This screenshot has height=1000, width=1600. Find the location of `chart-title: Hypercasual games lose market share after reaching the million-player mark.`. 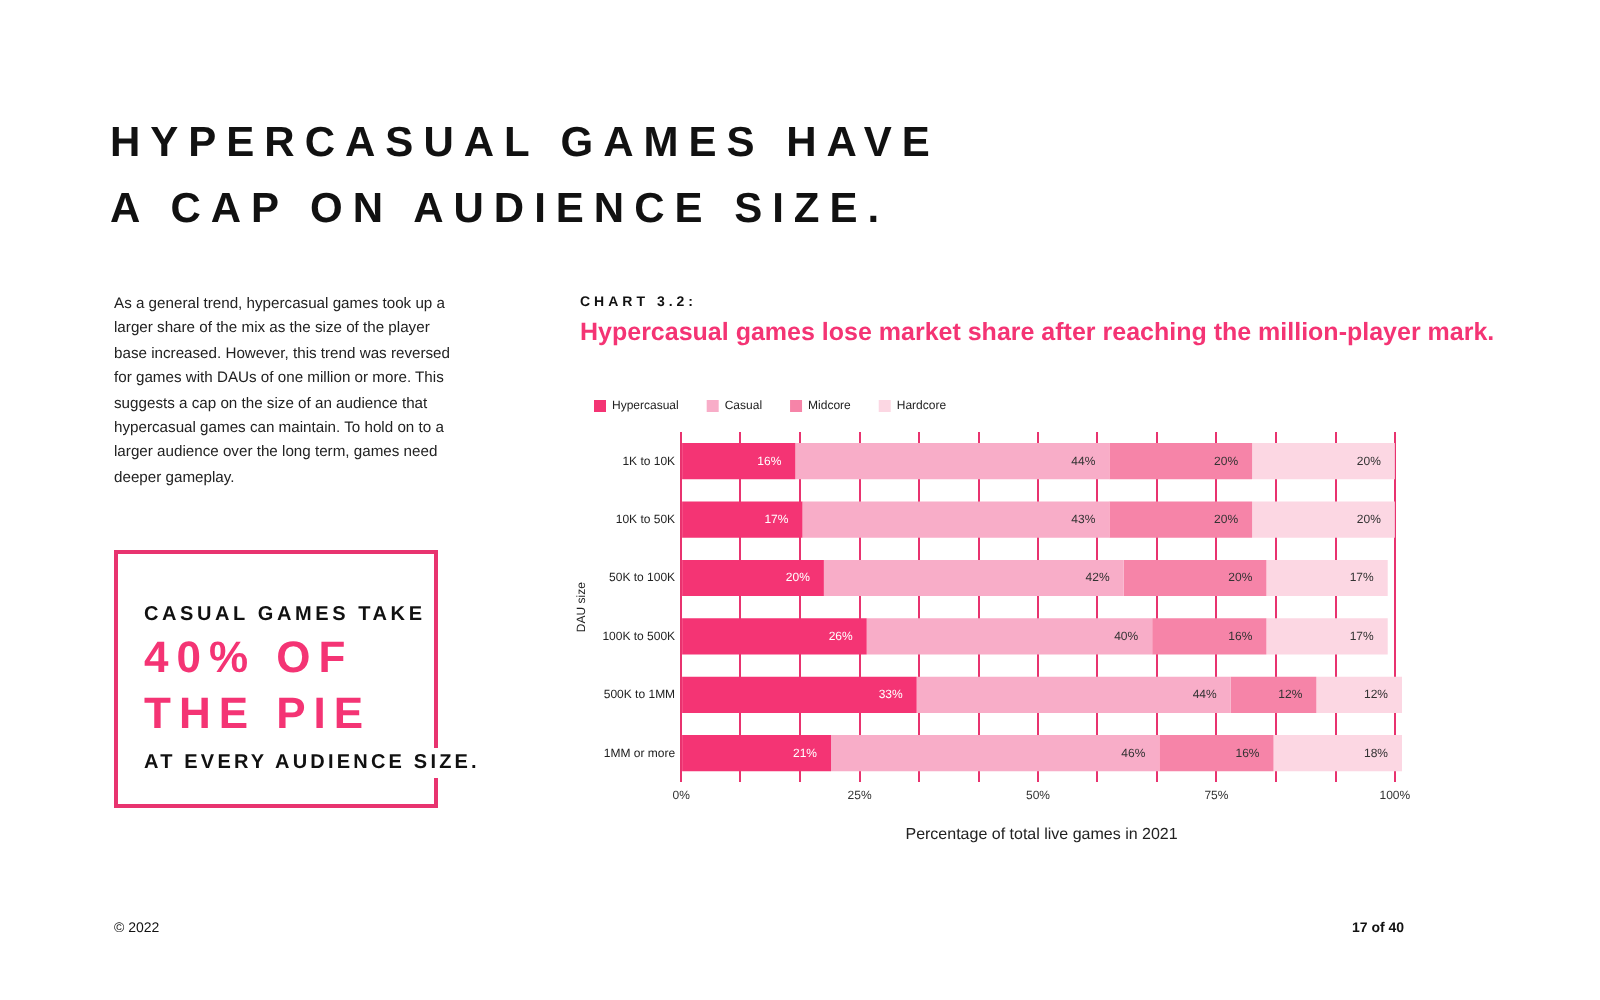

chart-title: Hypercasual games lose market share after reaching the million-player mark. is located at coordinates (1037, 332).